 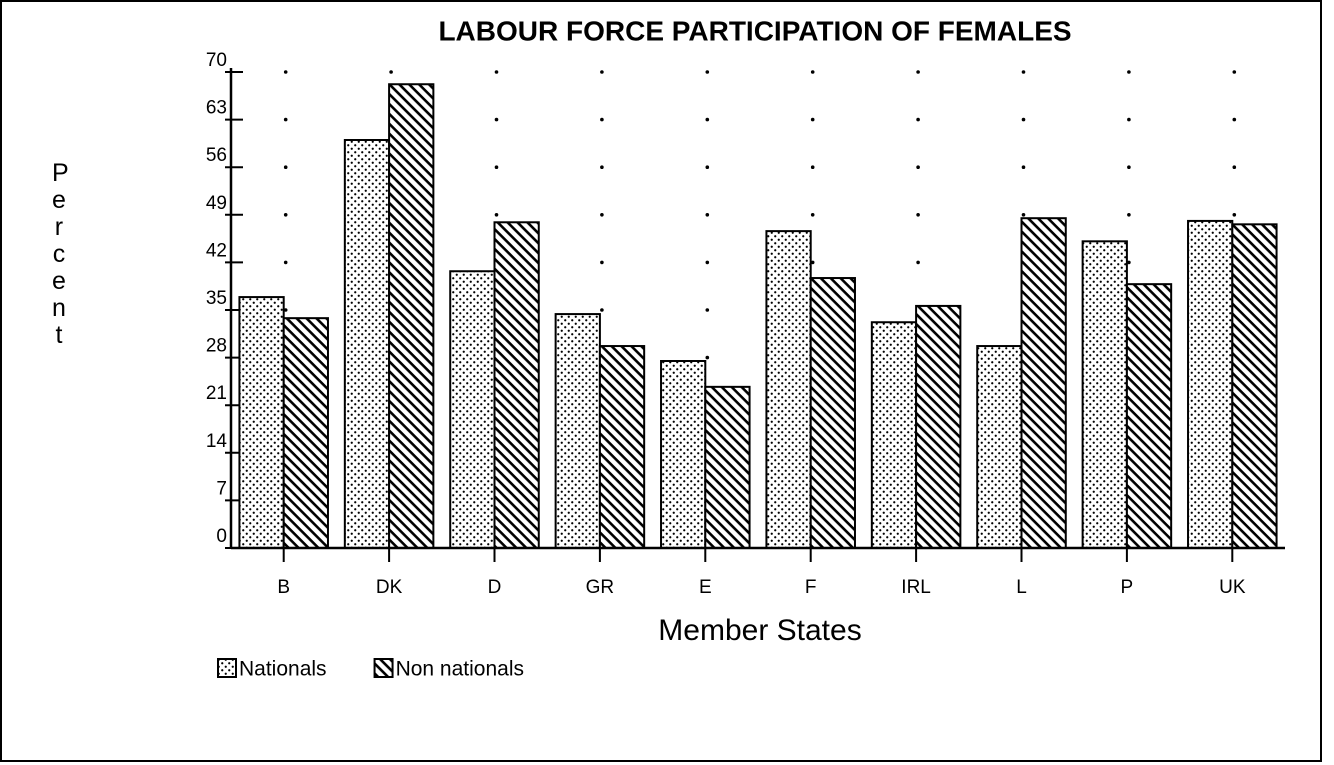 I want to click on y-tick-label: 49, so click(x=216, y=203).